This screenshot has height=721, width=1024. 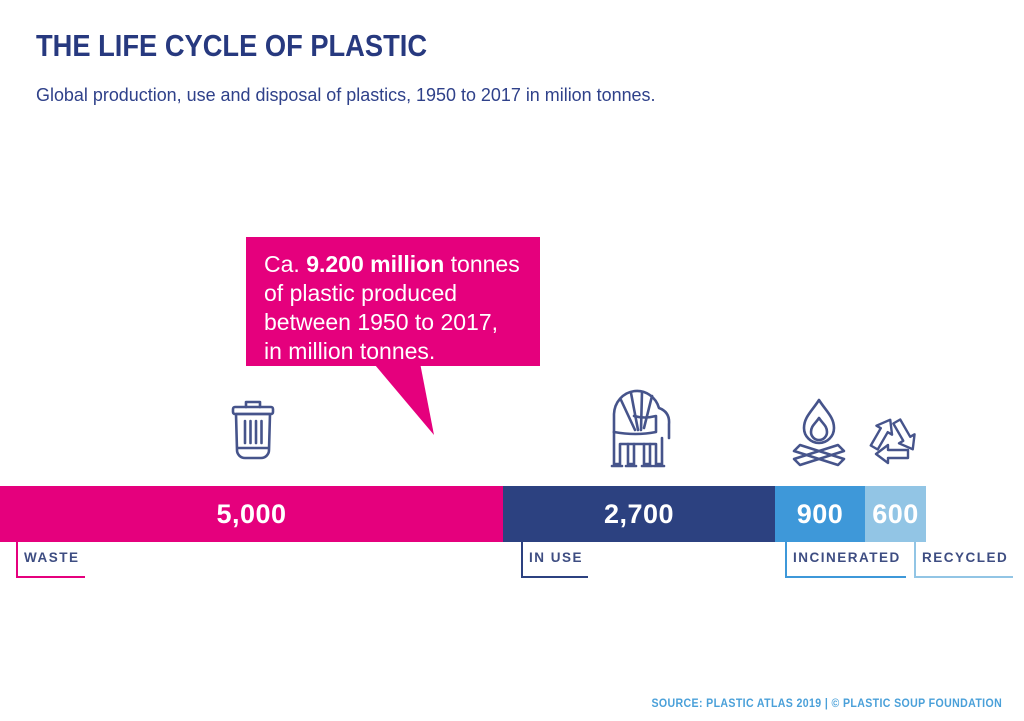 I want to click on bar-value-waste: 5,000, so click(x=251, y=513).